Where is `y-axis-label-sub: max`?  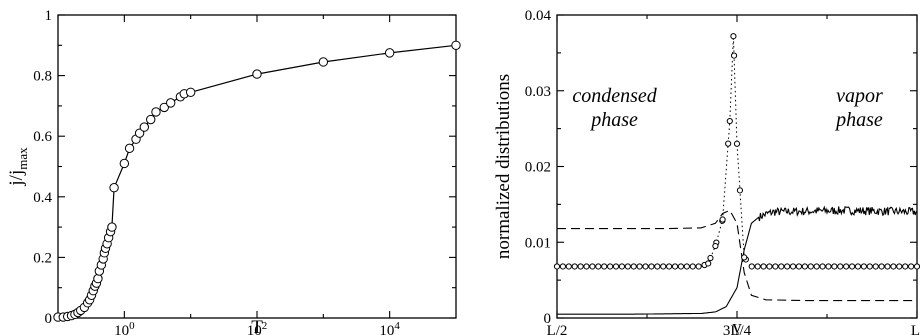 y-axis-label-sub: max is located at coordinates (22, 158).